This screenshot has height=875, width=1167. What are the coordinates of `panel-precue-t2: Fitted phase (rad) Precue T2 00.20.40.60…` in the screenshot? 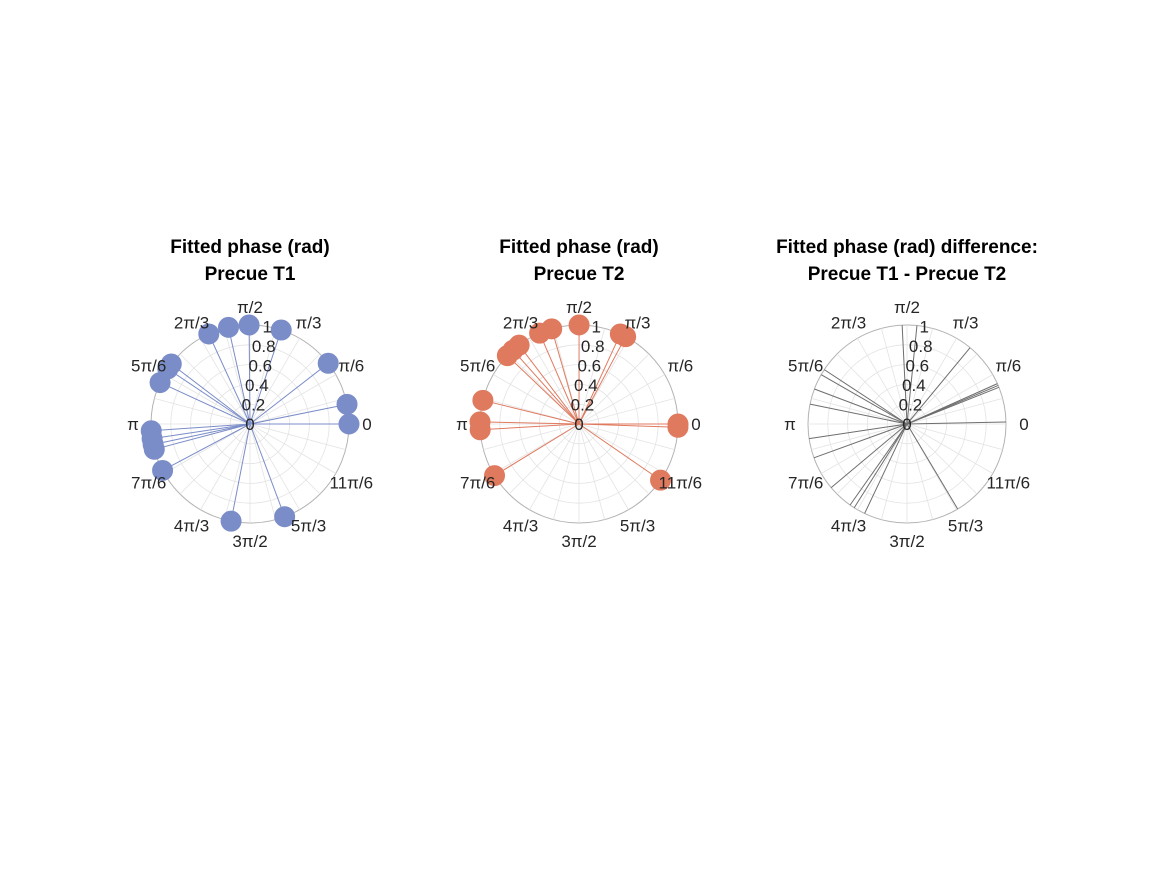 It's located at (579, 394).